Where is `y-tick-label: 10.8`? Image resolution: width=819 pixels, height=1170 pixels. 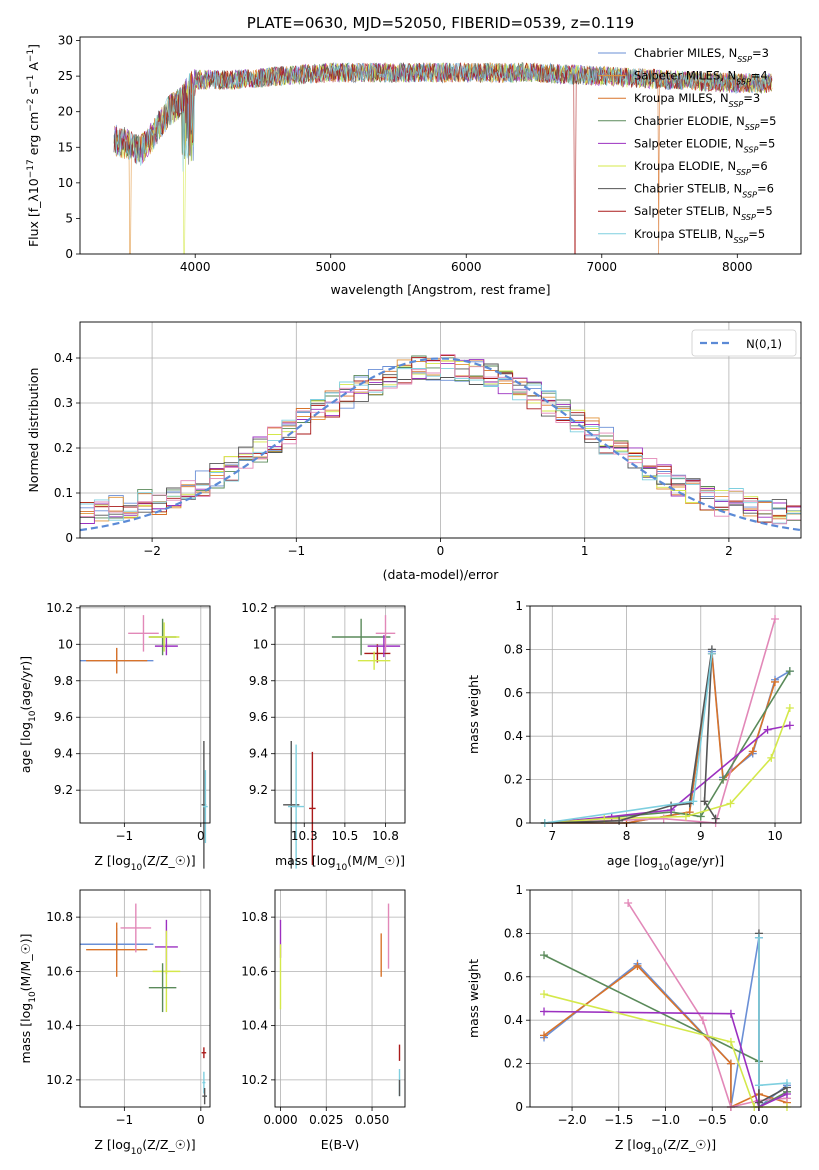
y-tick-label: 10.8 is located at coordinates (59, 917).